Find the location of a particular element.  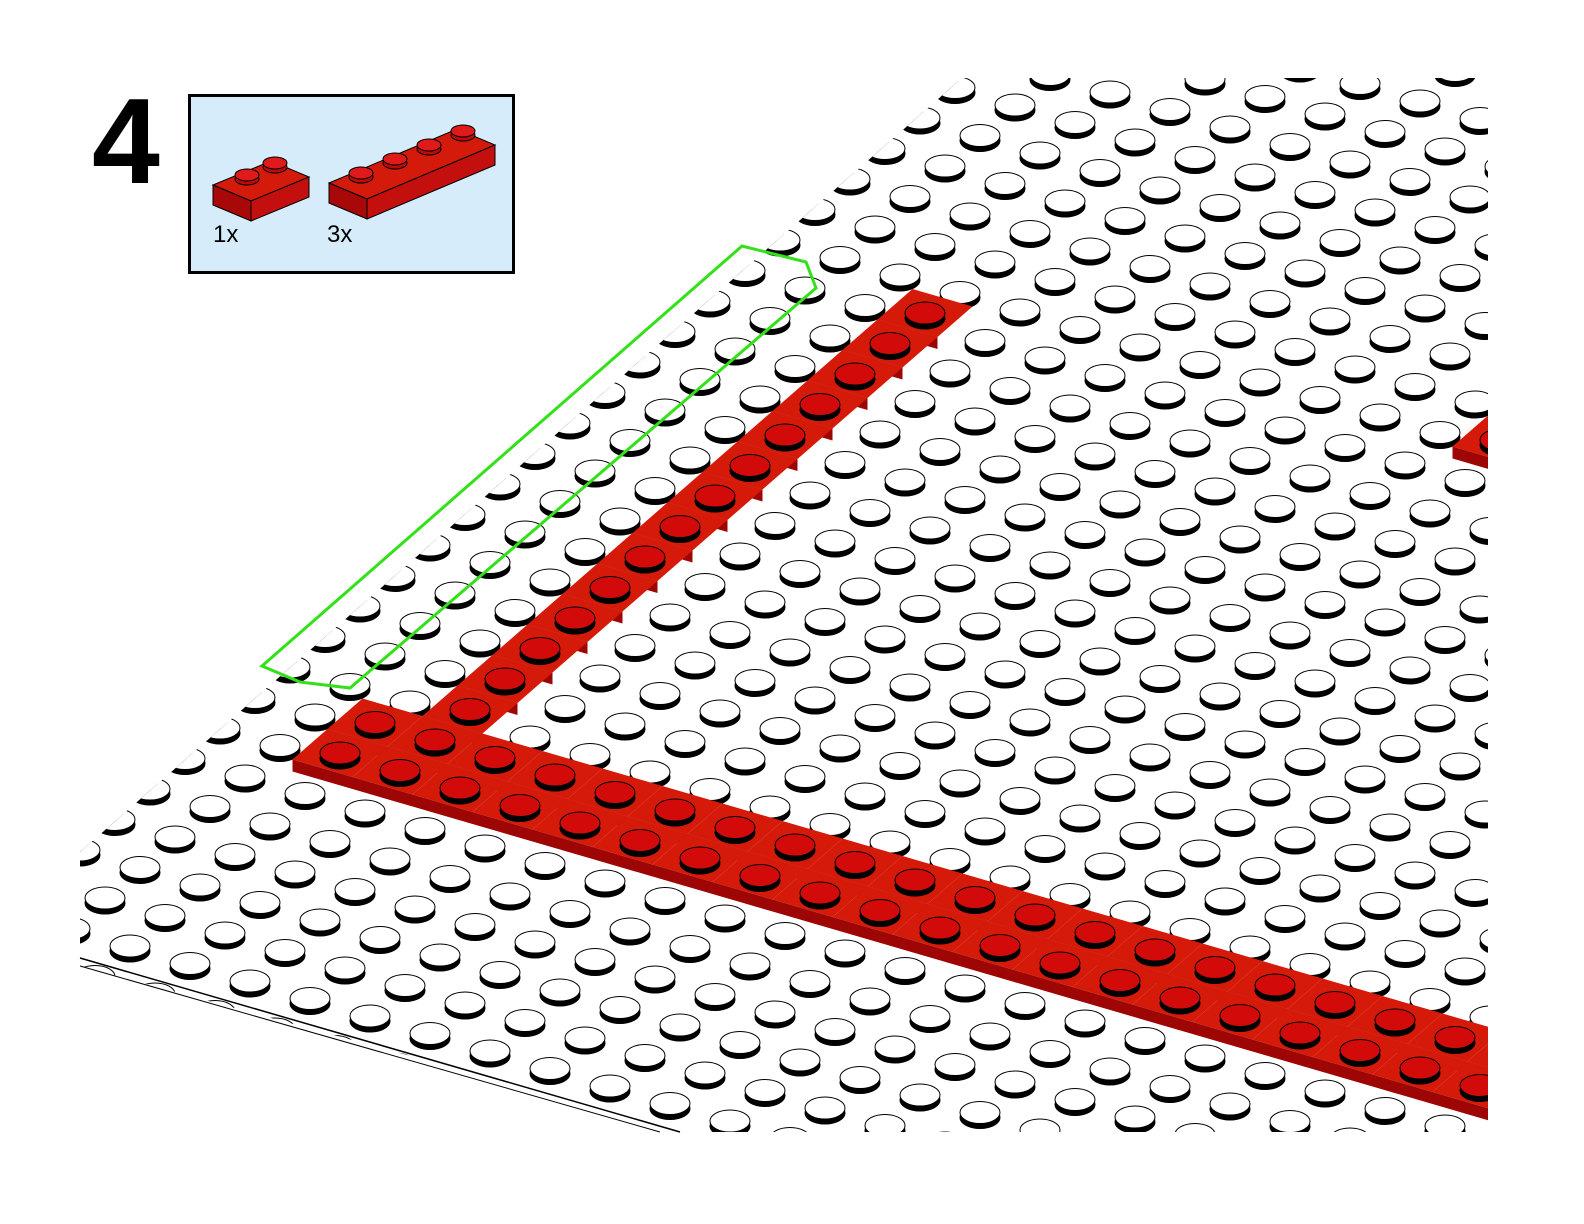

plate-1x2-icon is located at coordinates (261, 189).